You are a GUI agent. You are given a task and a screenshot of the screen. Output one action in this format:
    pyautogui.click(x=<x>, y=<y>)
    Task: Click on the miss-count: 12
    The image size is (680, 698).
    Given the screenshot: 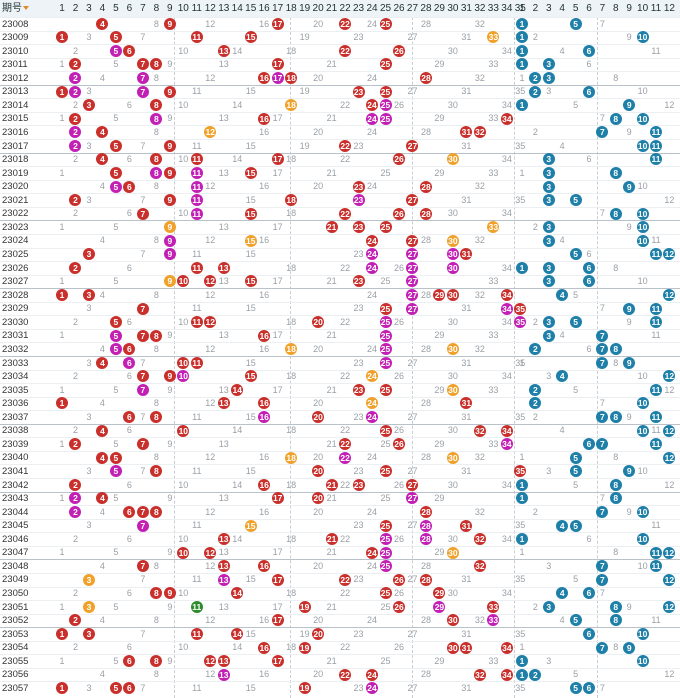 What is the action you would take?
    pyautogui.click(x=669, y=484)
    